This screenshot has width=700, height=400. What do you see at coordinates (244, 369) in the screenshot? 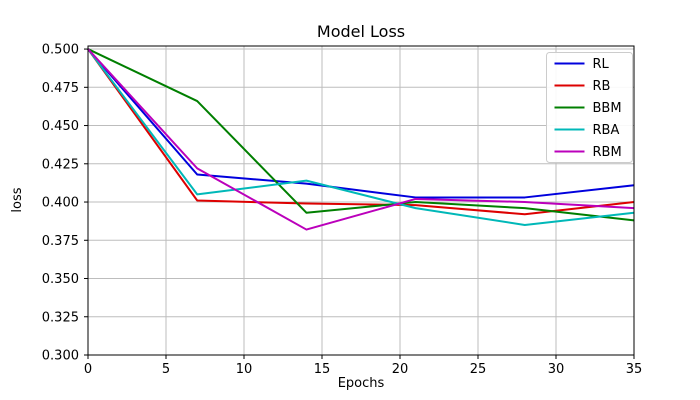
I see `x-tick-label: 10` at bounding box center [244, 369].